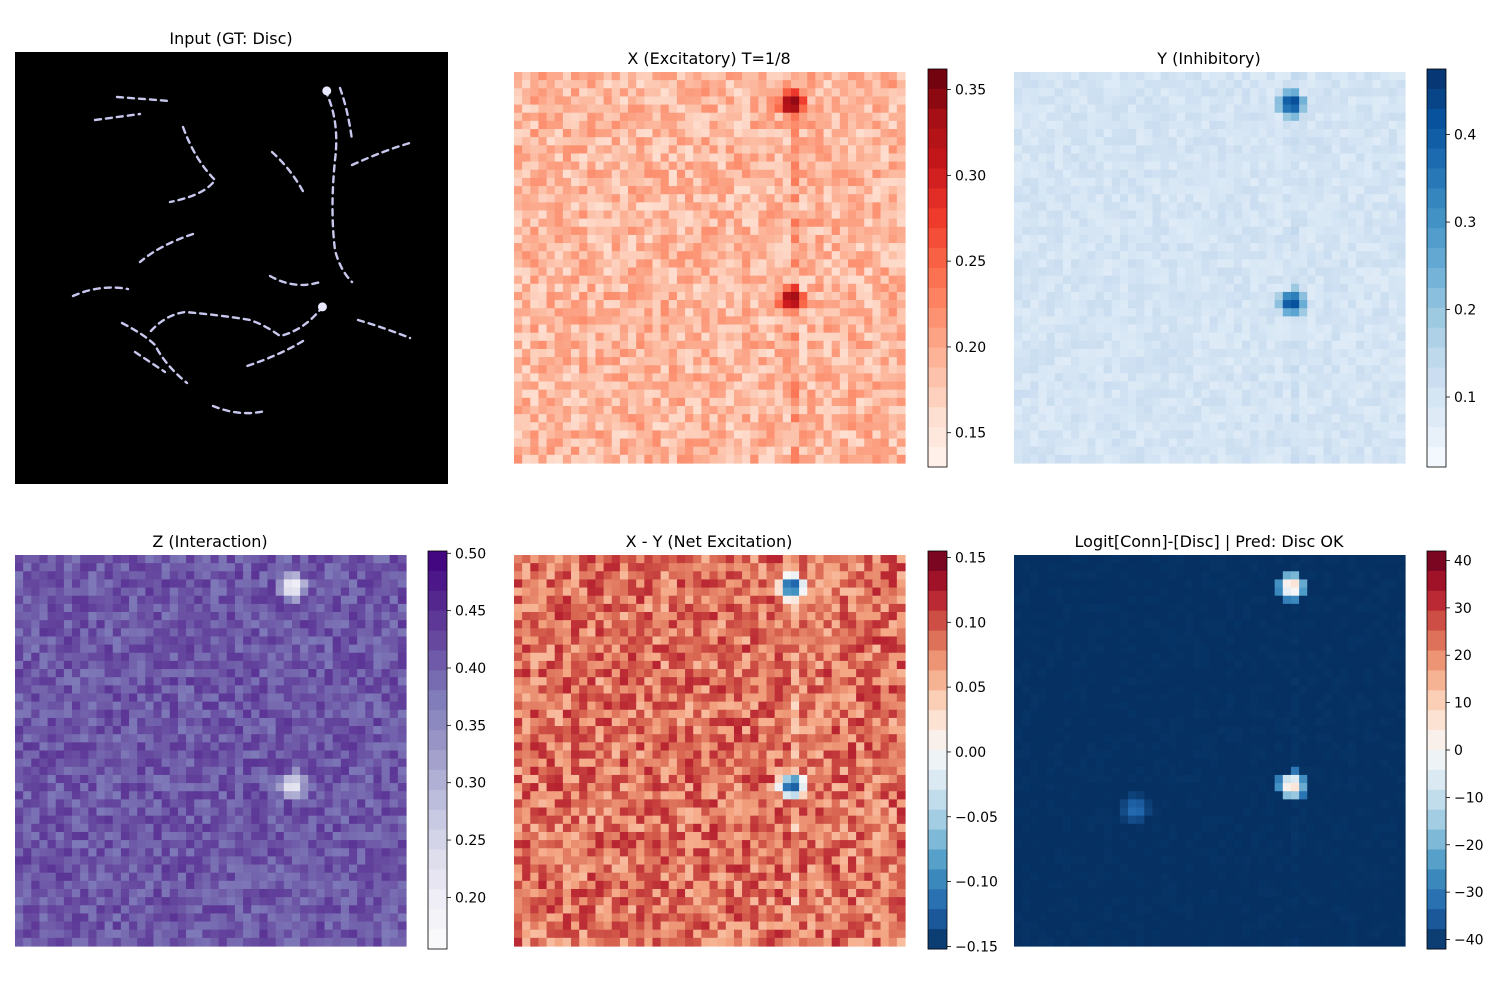 The width and height of the screenshot is (1500, 1000). I want to click on panel-title: Z (Interaction), so click(209, 541).